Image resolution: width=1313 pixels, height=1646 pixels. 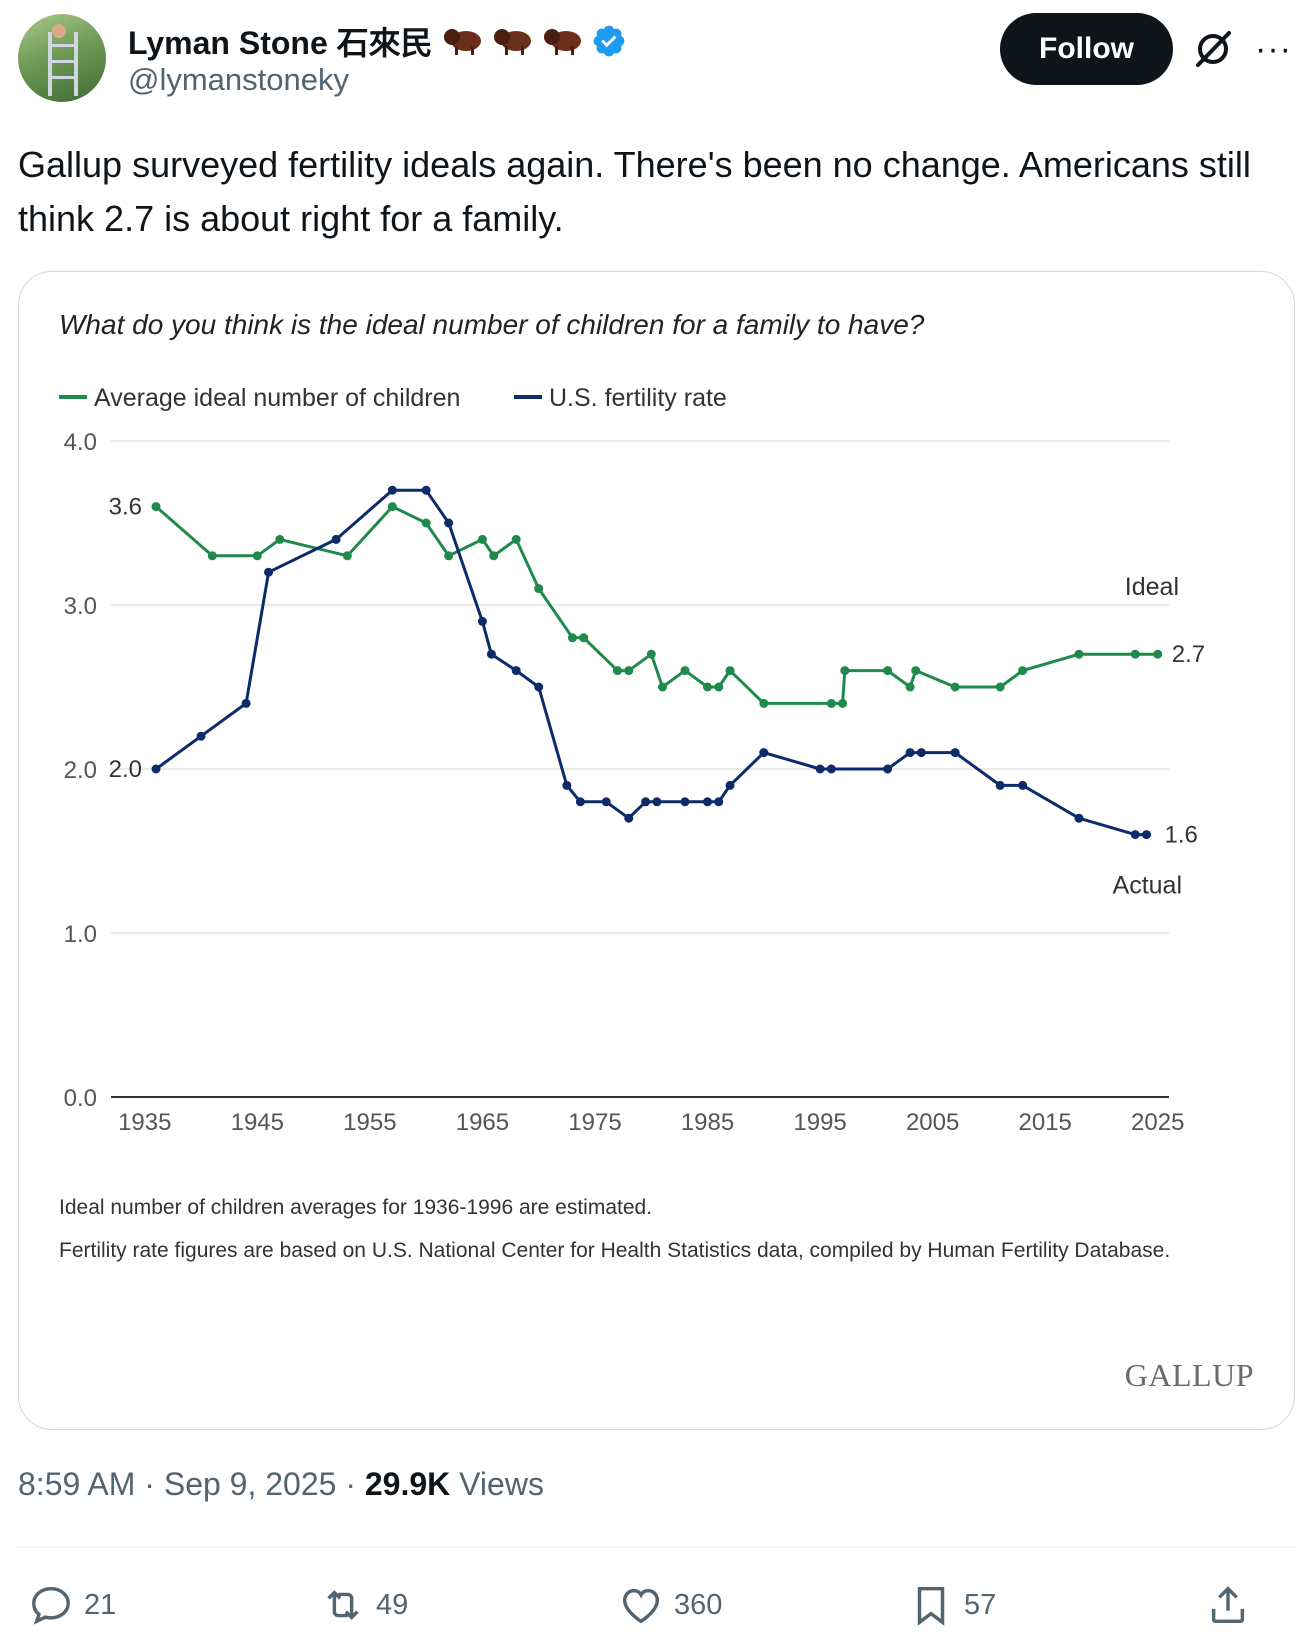 I want to click on avatar-ladder-graphic, so click(x=63, y=64).